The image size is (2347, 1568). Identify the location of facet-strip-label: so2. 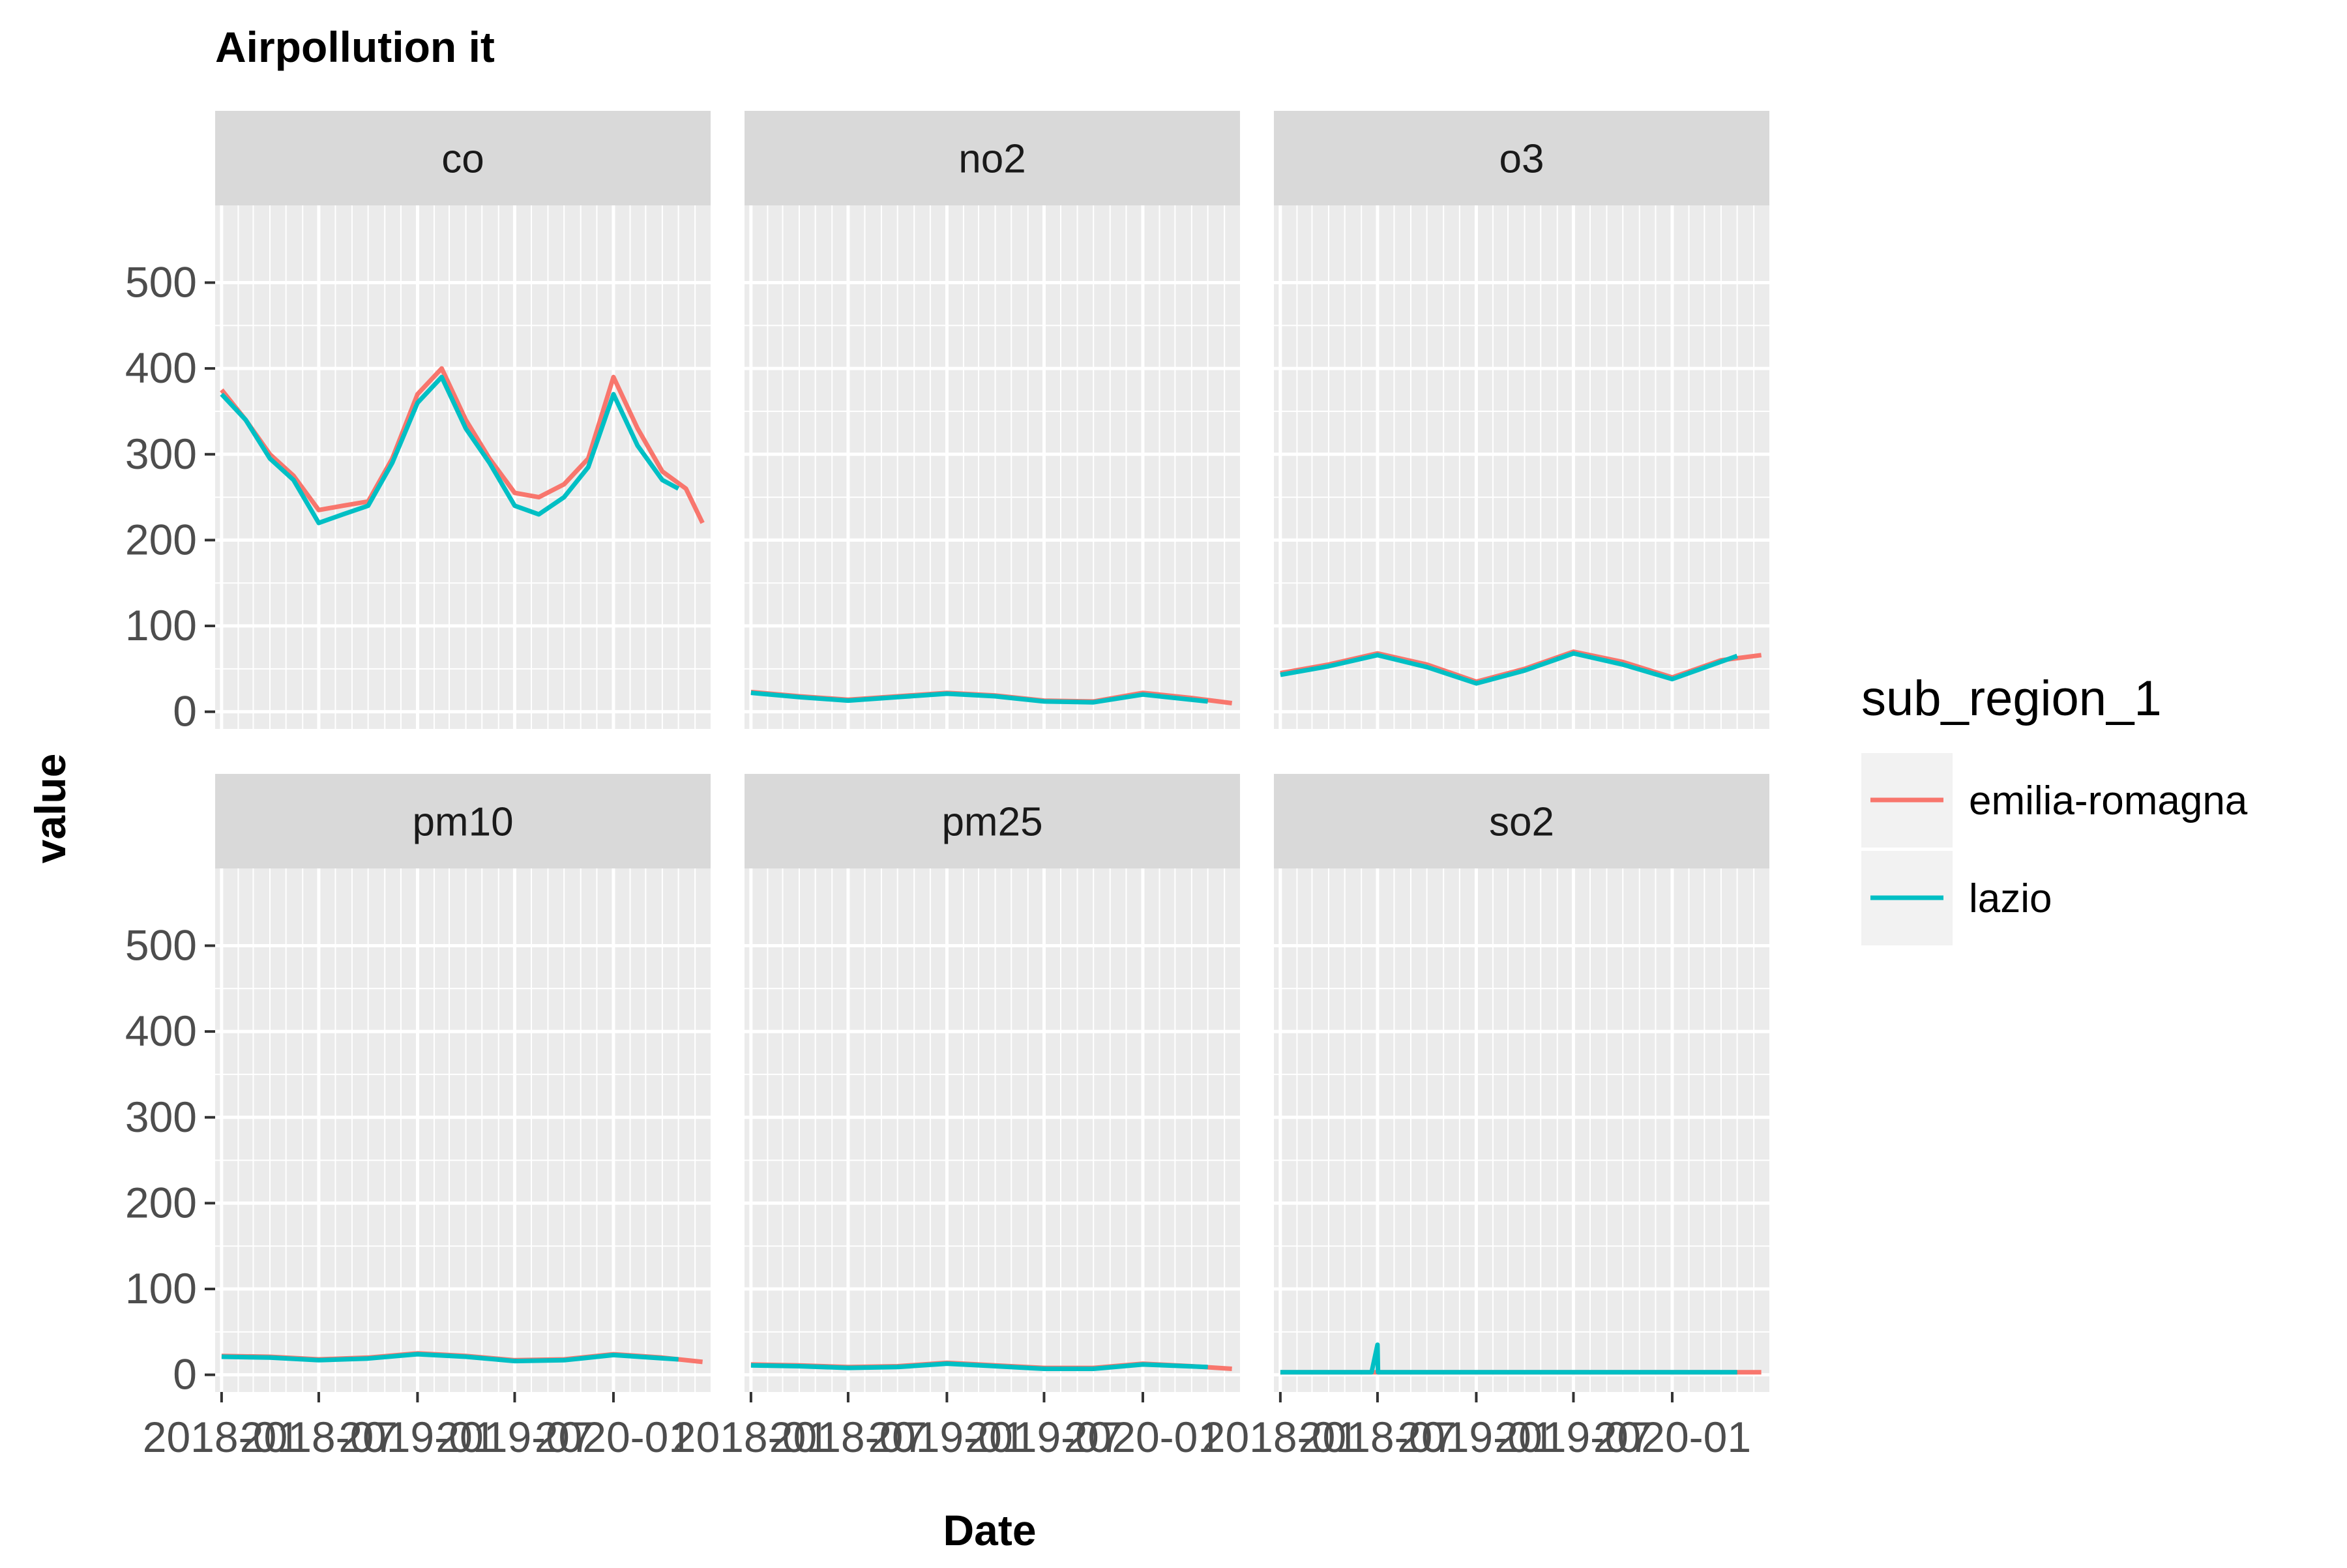
(1521, 823).